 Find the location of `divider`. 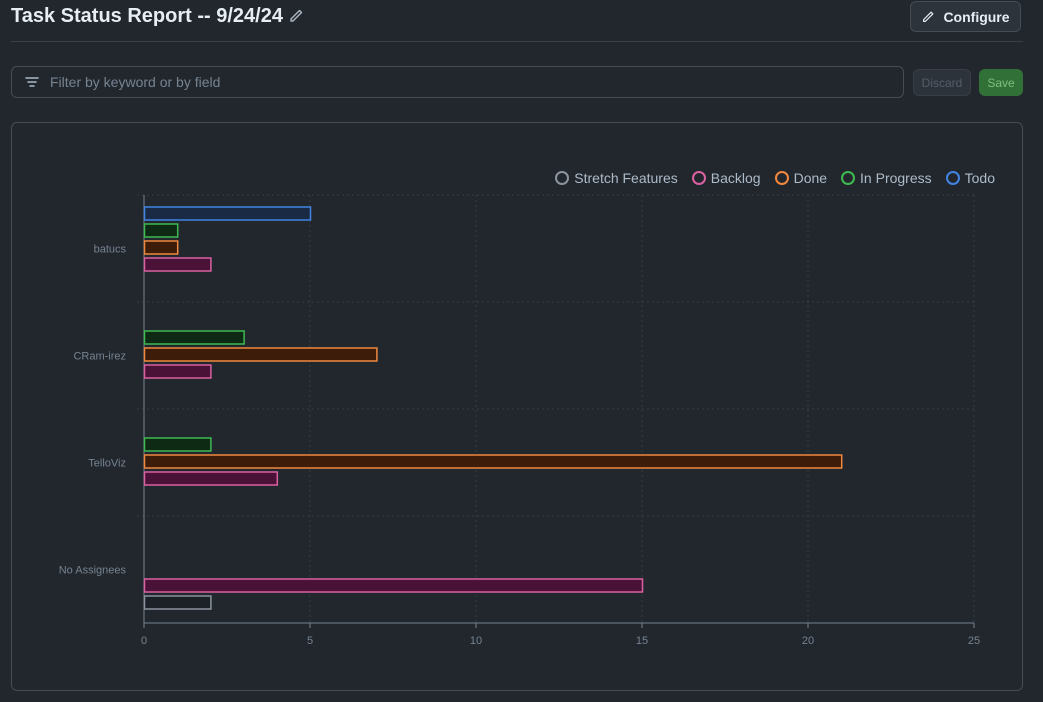

divider is located at coordinates (517, 41).